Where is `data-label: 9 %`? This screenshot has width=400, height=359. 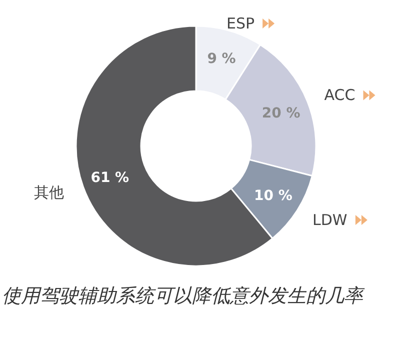
data-label: 9 % is located at coordinates (221, 59).